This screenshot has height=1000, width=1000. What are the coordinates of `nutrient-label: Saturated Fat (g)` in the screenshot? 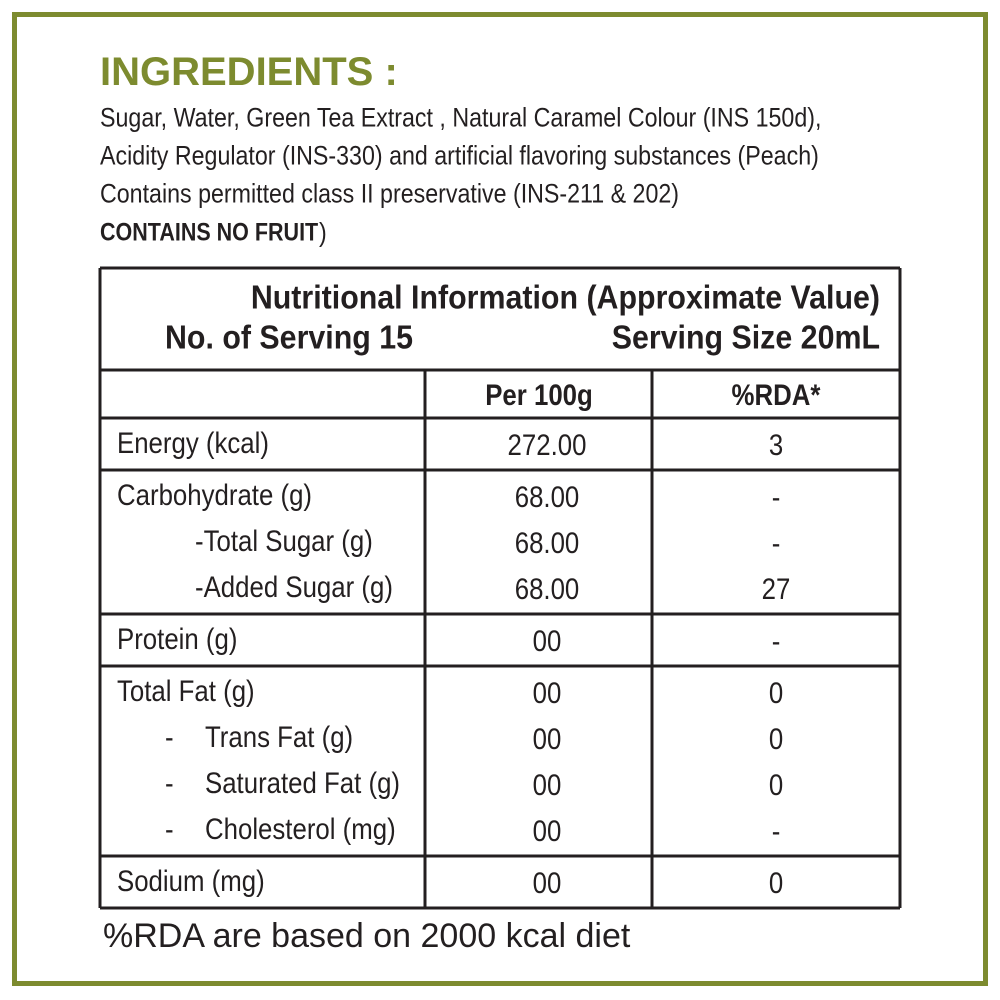 It's located at (303, 783).